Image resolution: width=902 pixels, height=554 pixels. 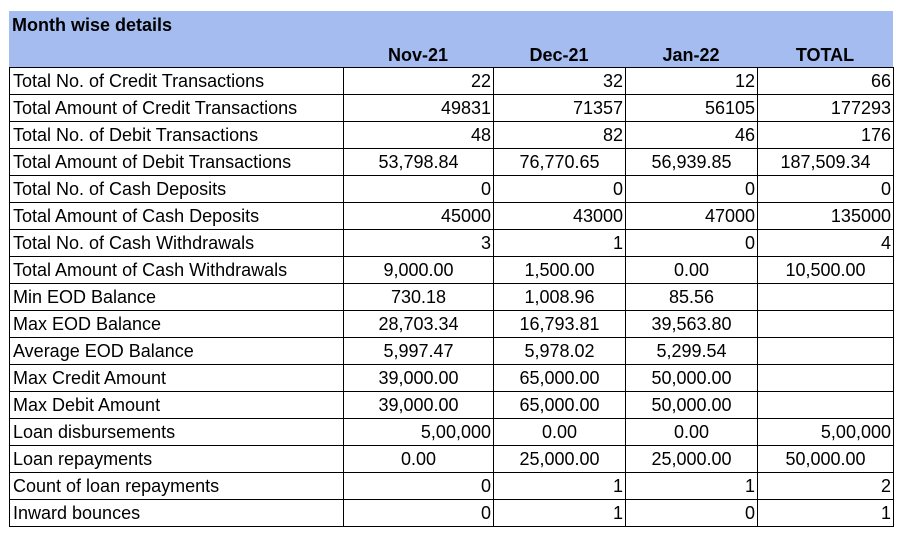 I want to click on table-cell: 45000, so click(x=418, y=216).